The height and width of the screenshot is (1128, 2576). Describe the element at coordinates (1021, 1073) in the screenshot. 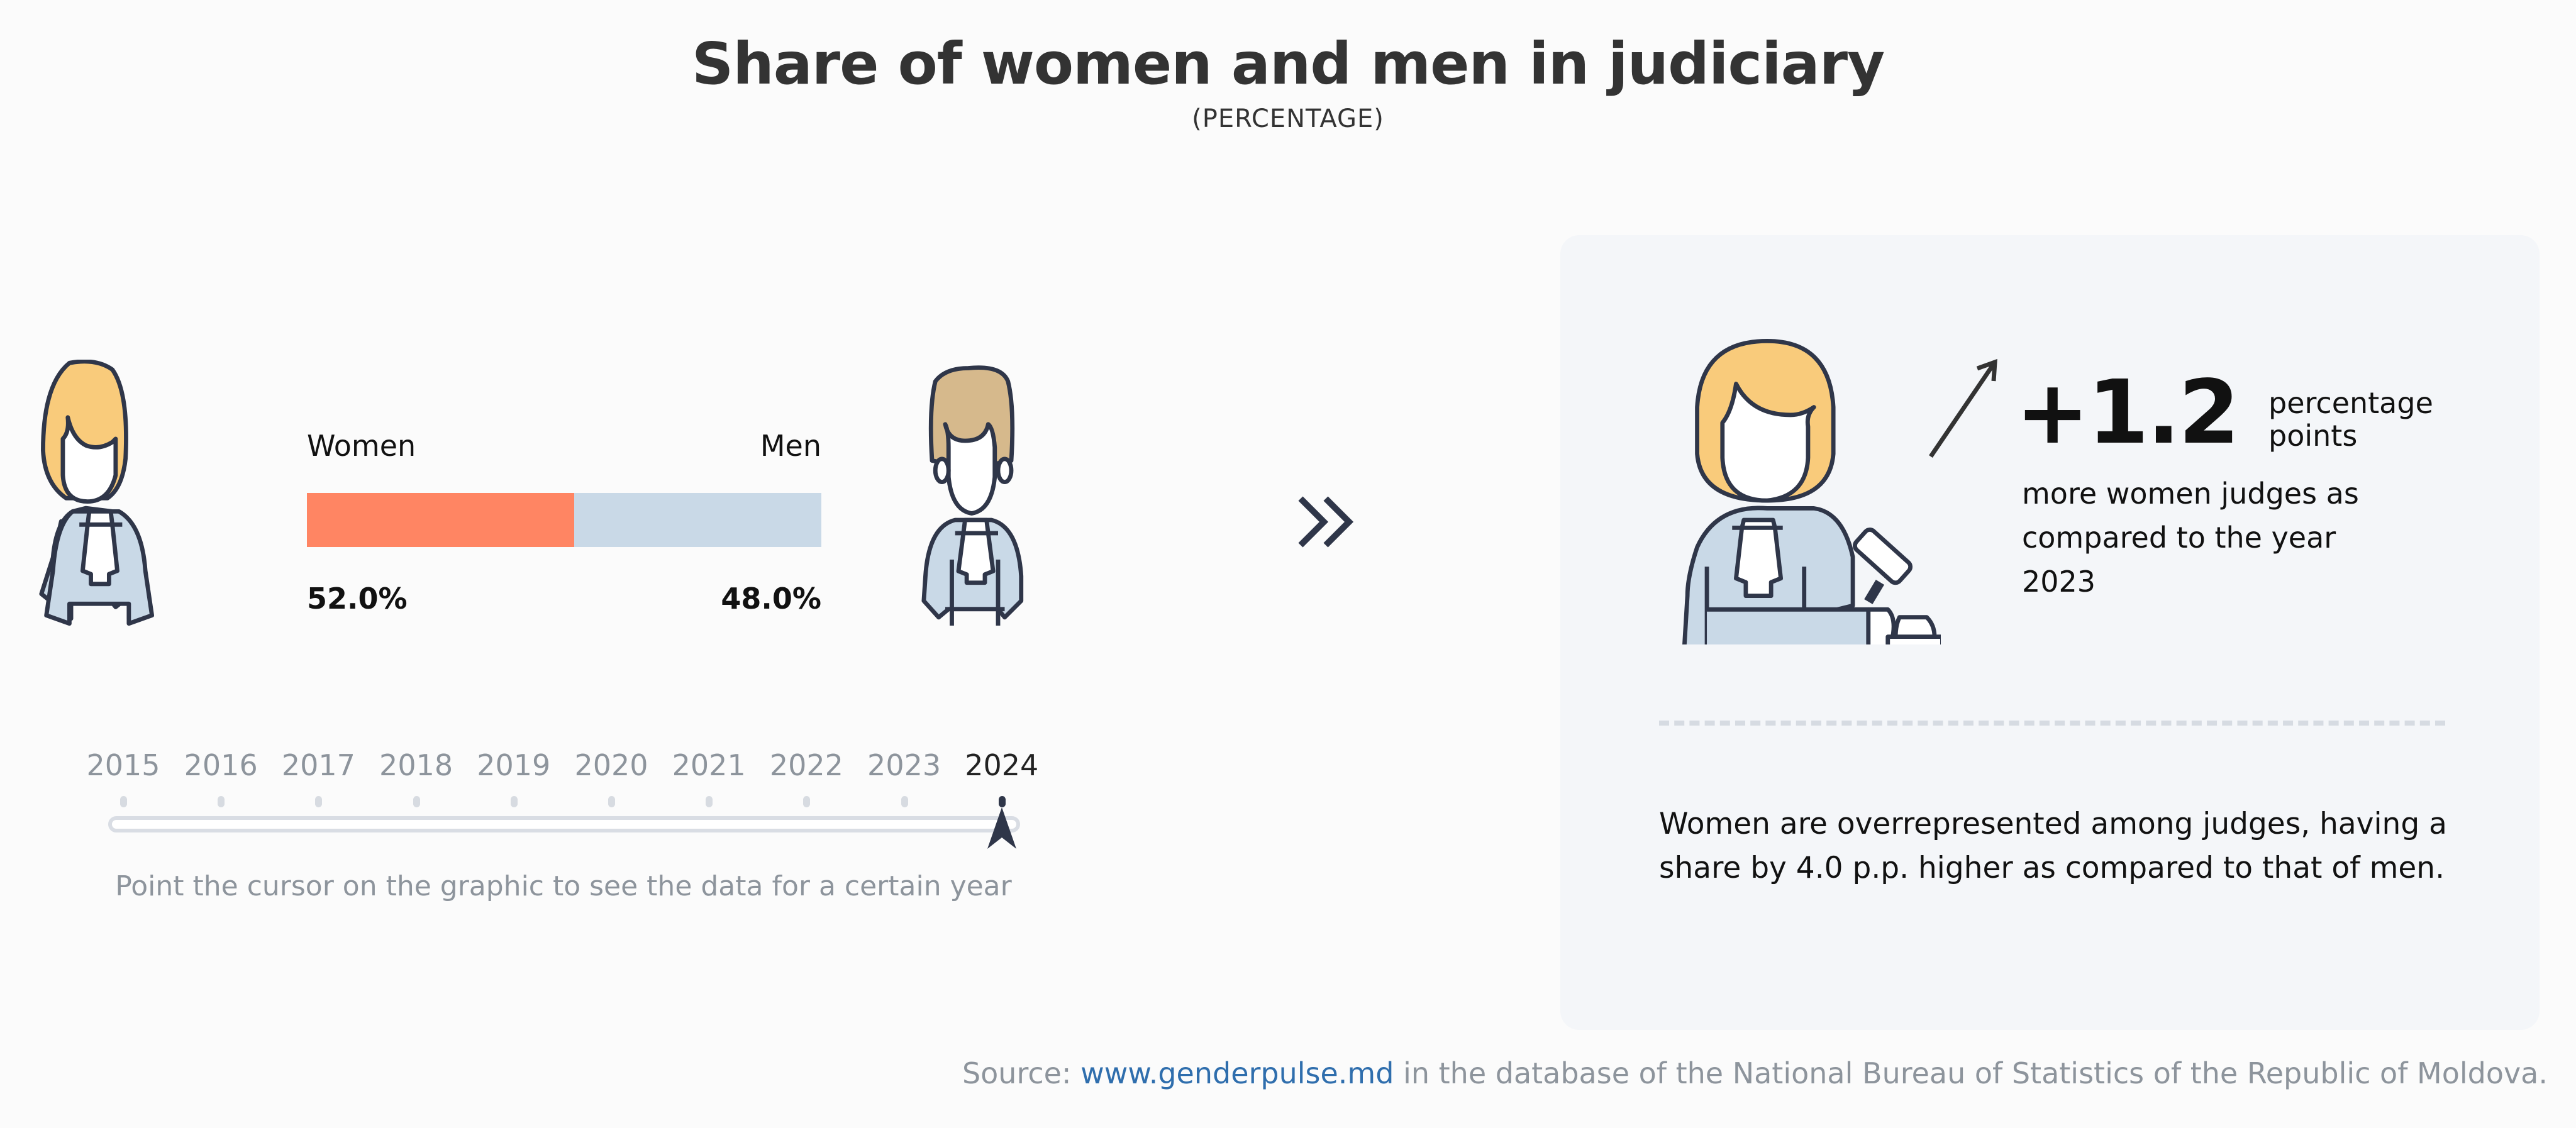

I see `source-prefix: Source:` at that location.